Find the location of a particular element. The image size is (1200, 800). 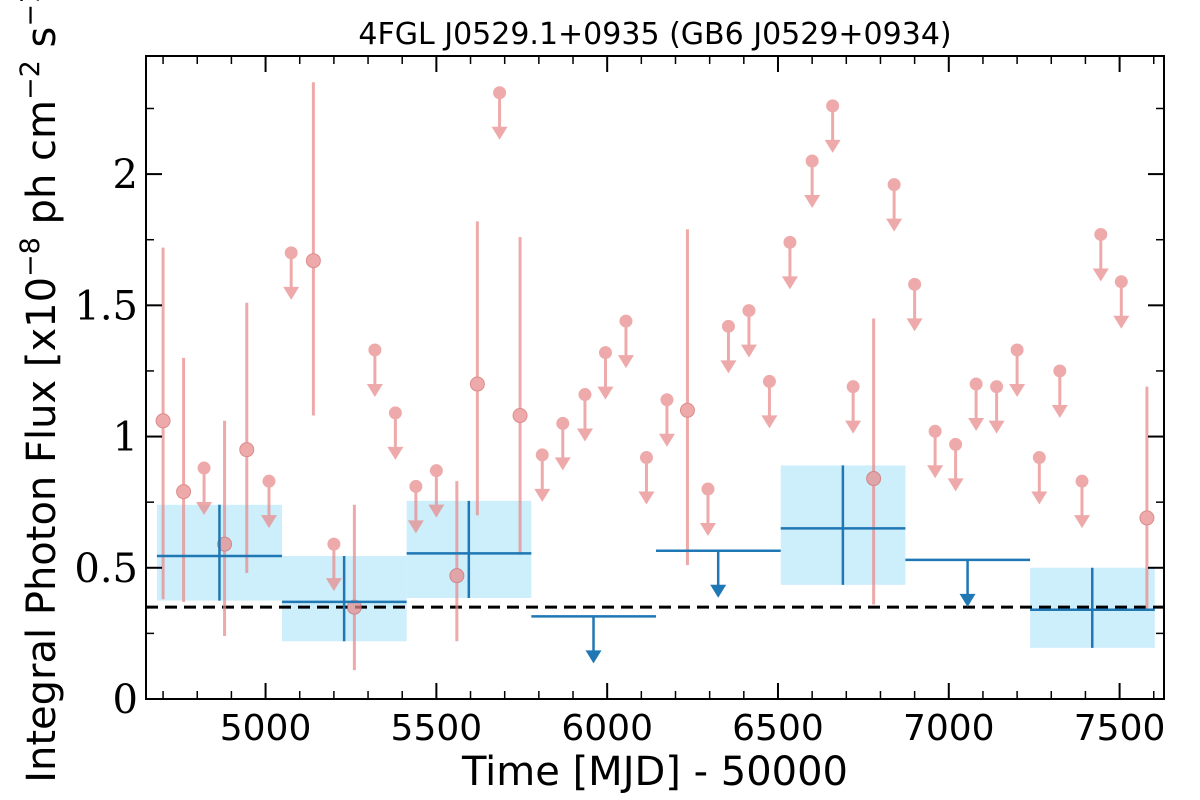

chart-title: 4FGL J0529.1+0935 (GB6 J0529+0934) is located at coordinates (654, 34).